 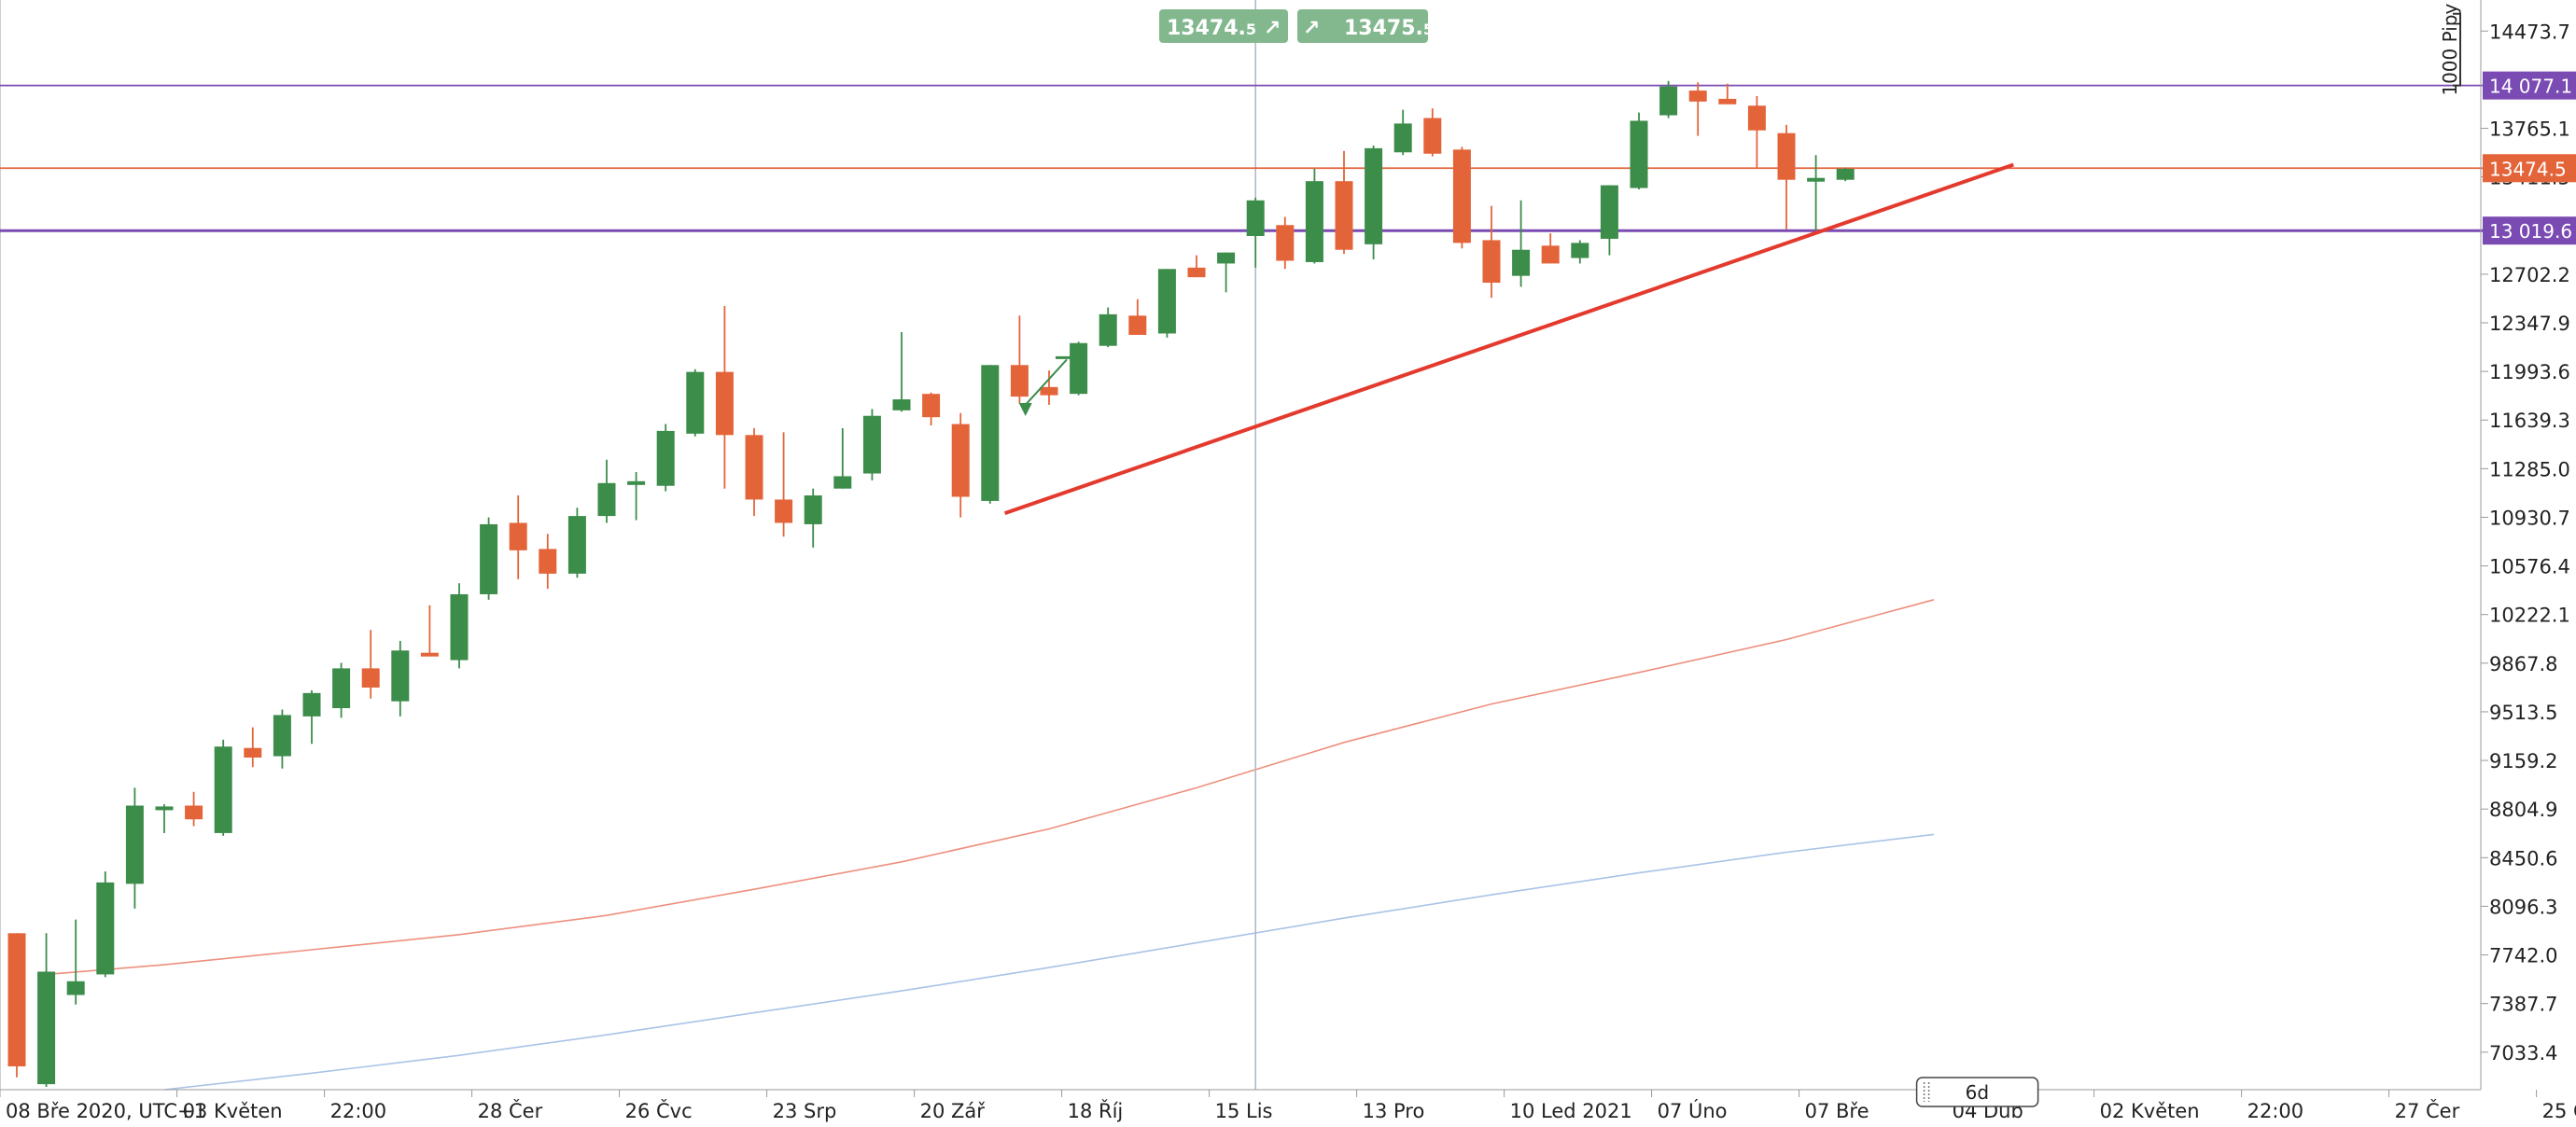 I want to click on y-tick-label: 11285.0, so click(x=2529, y=469).